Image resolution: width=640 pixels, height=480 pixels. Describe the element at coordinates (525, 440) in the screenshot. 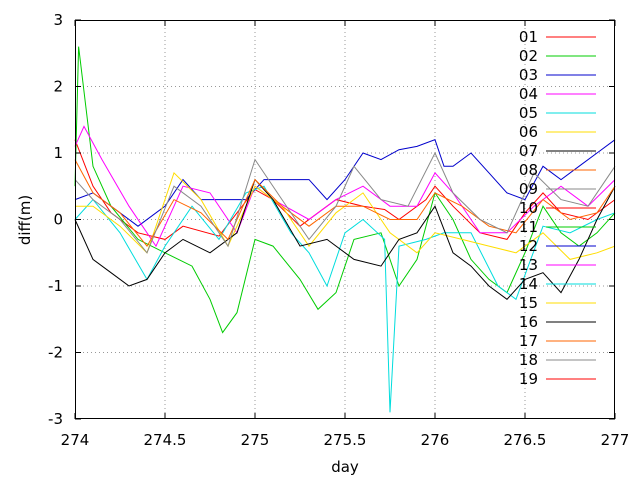

I see `x-tick-label: 276.5` at that location.